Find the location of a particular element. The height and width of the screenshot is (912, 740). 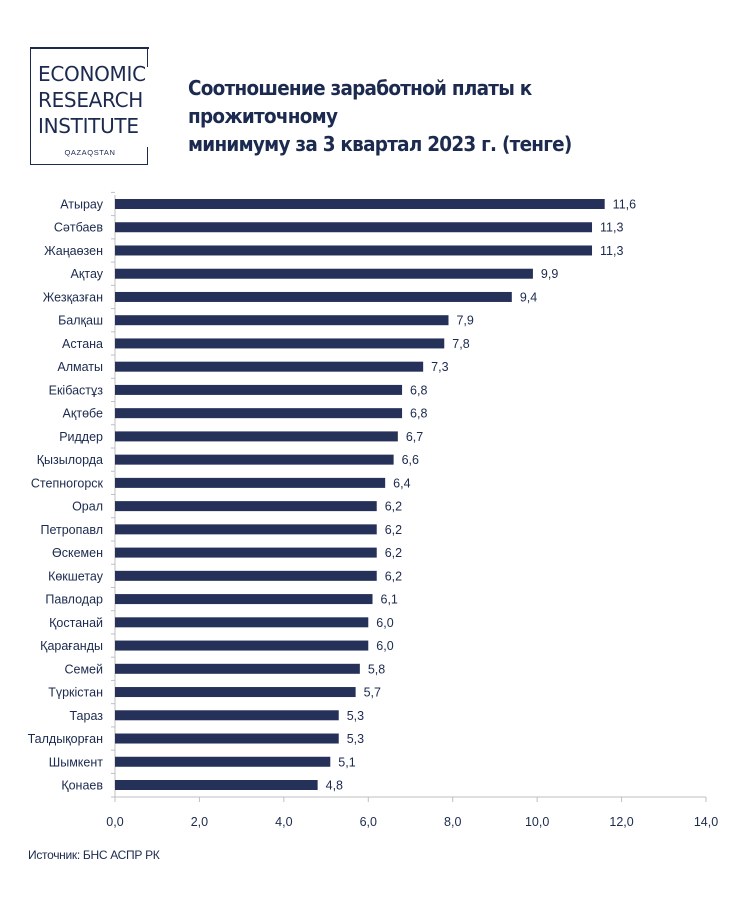

data-label: 9,9 is located at coordinates (549, 274).